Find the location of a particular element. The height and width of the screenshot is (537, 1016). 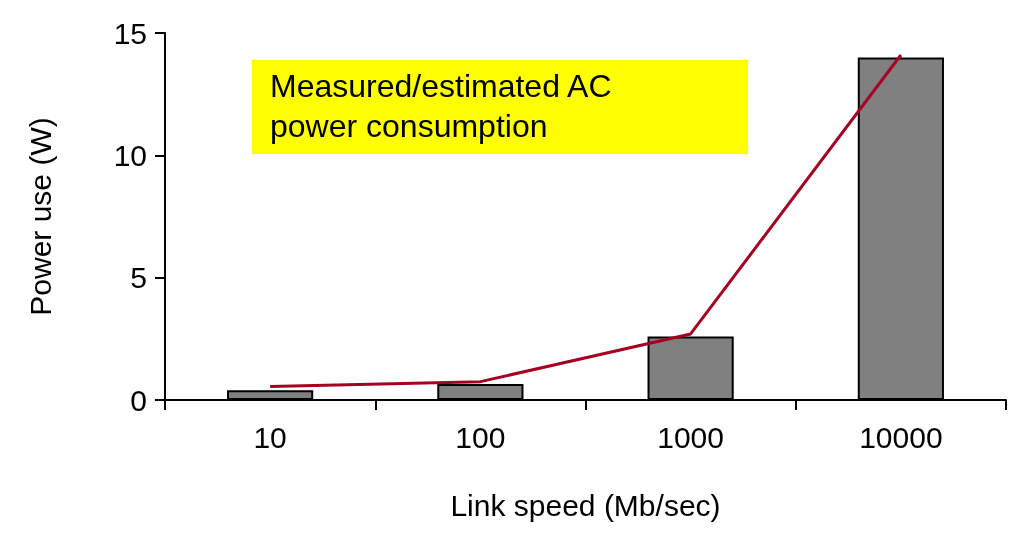

y-tick-label: 0 is located at coordinates (138, 400).